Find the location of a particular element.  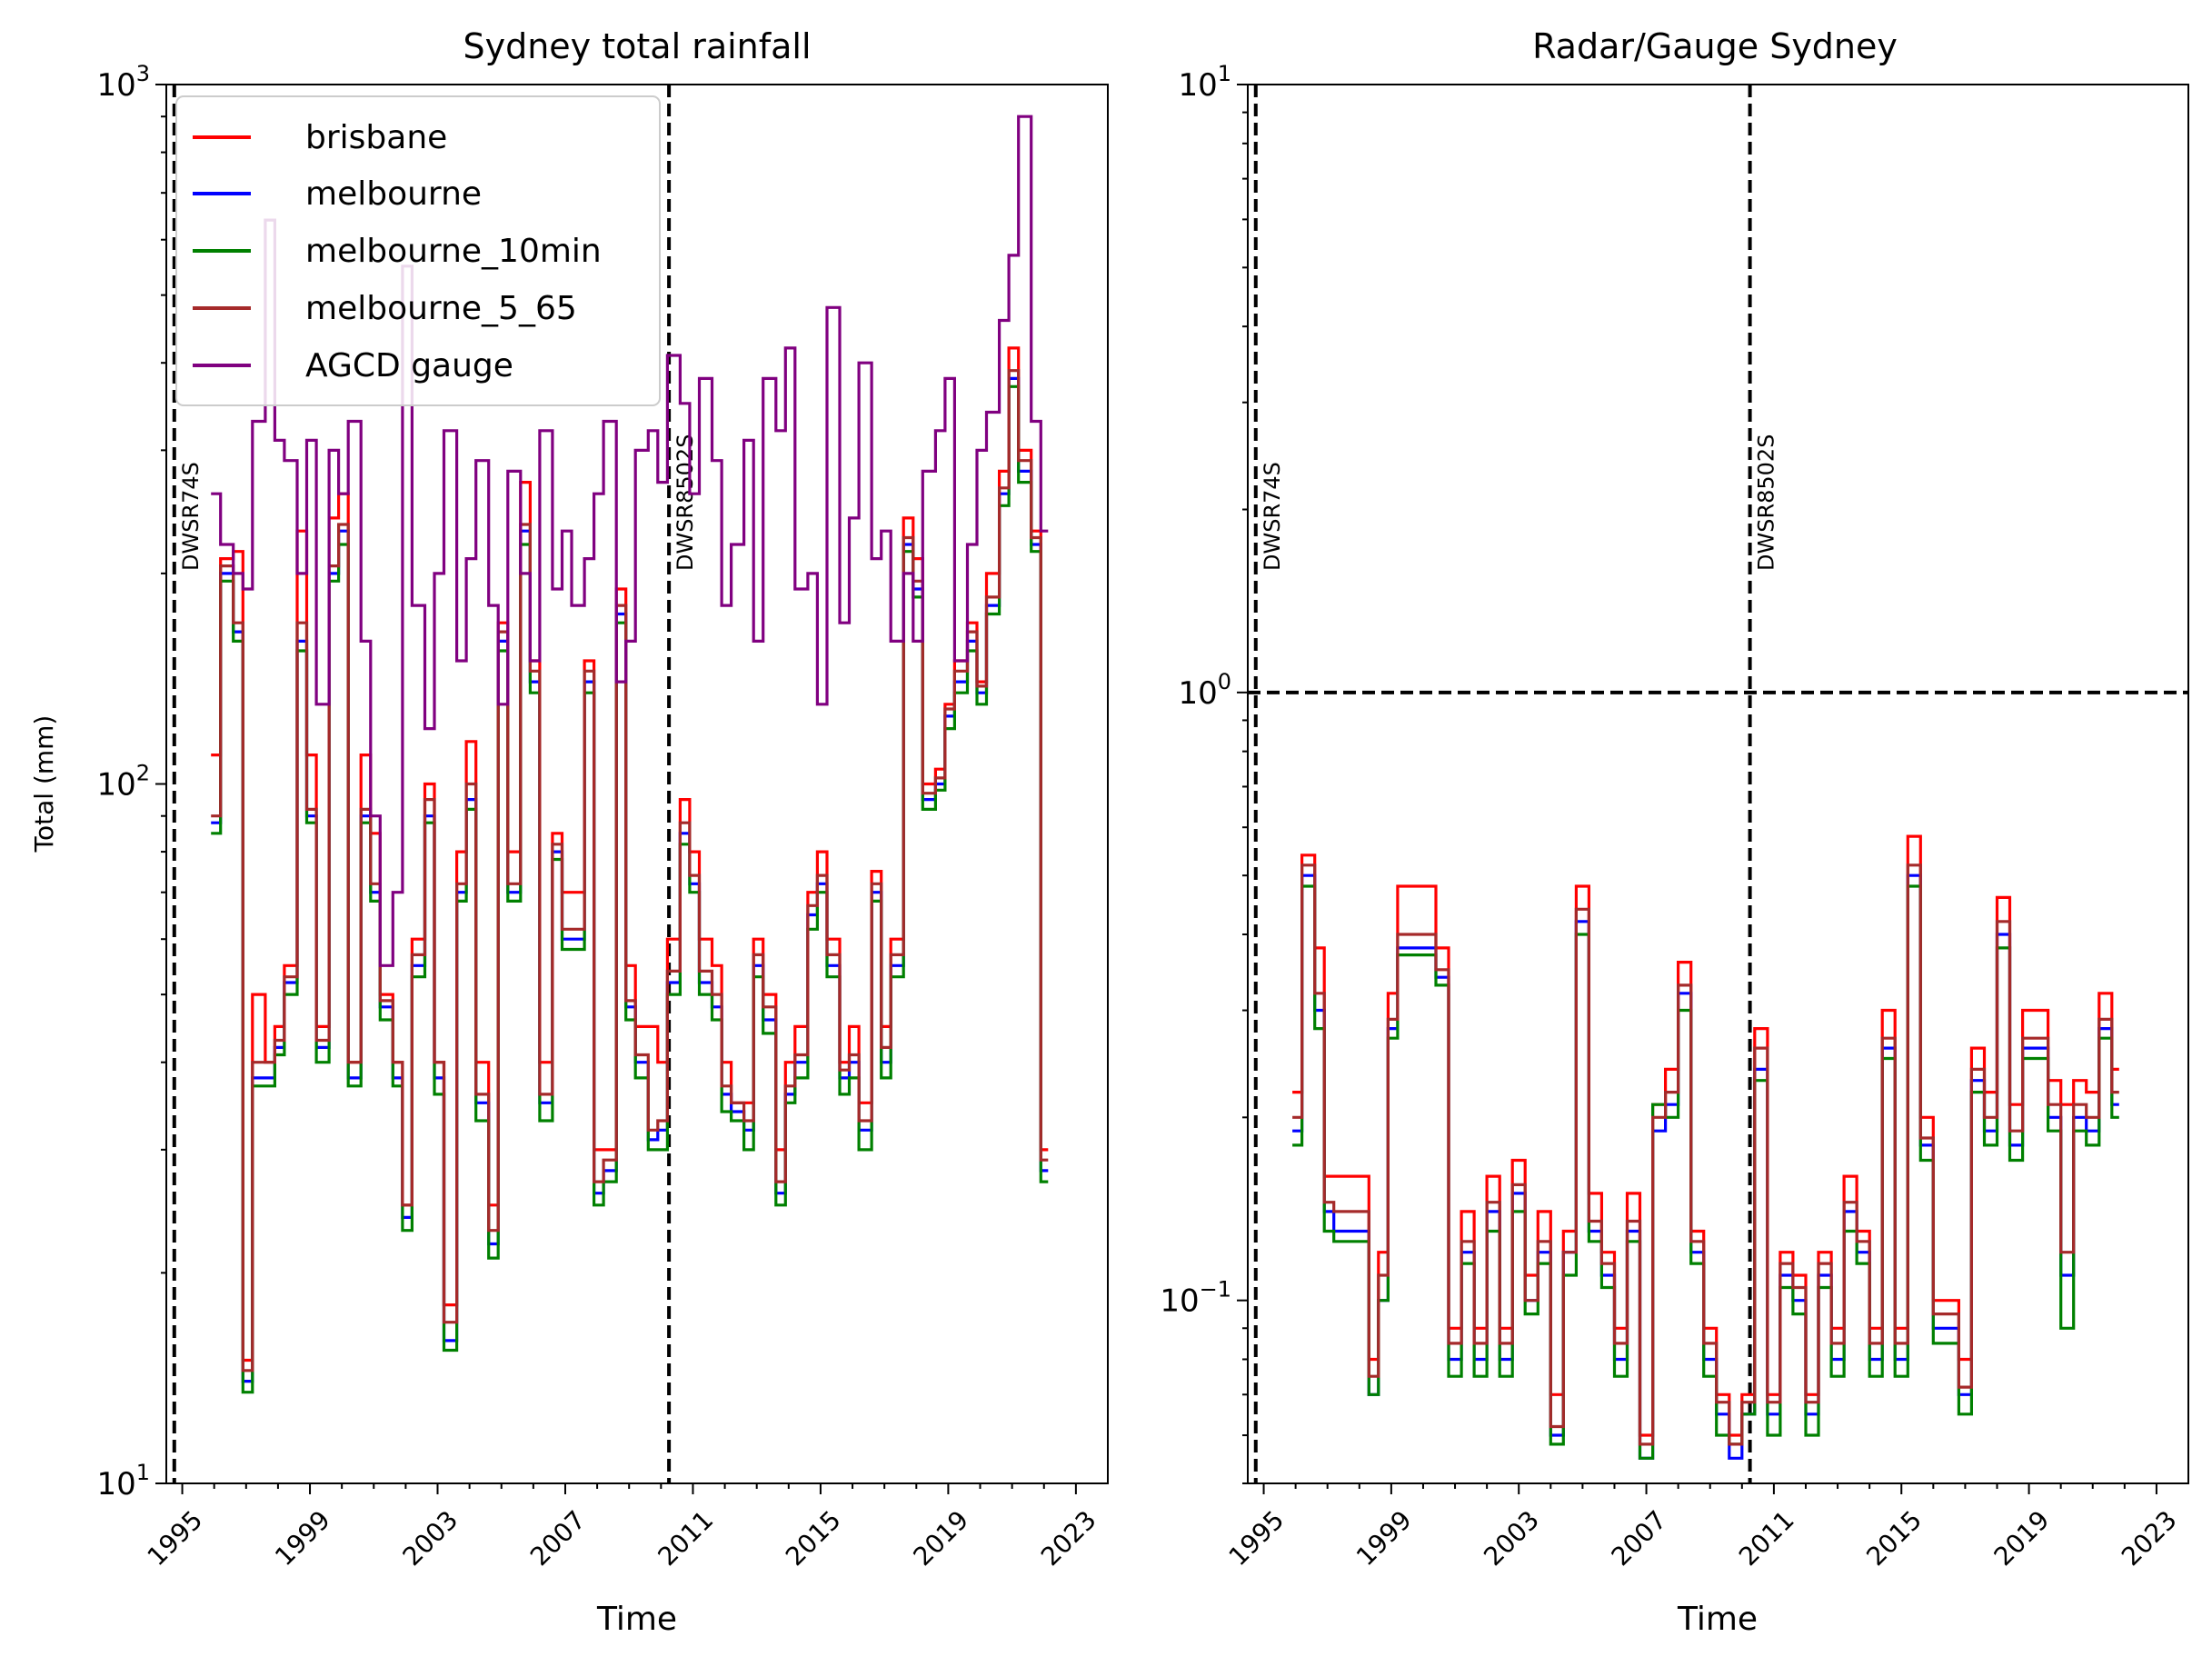

legend-entry-agcd-gauge: AGCD gauge is located at coordinates (353, 365).